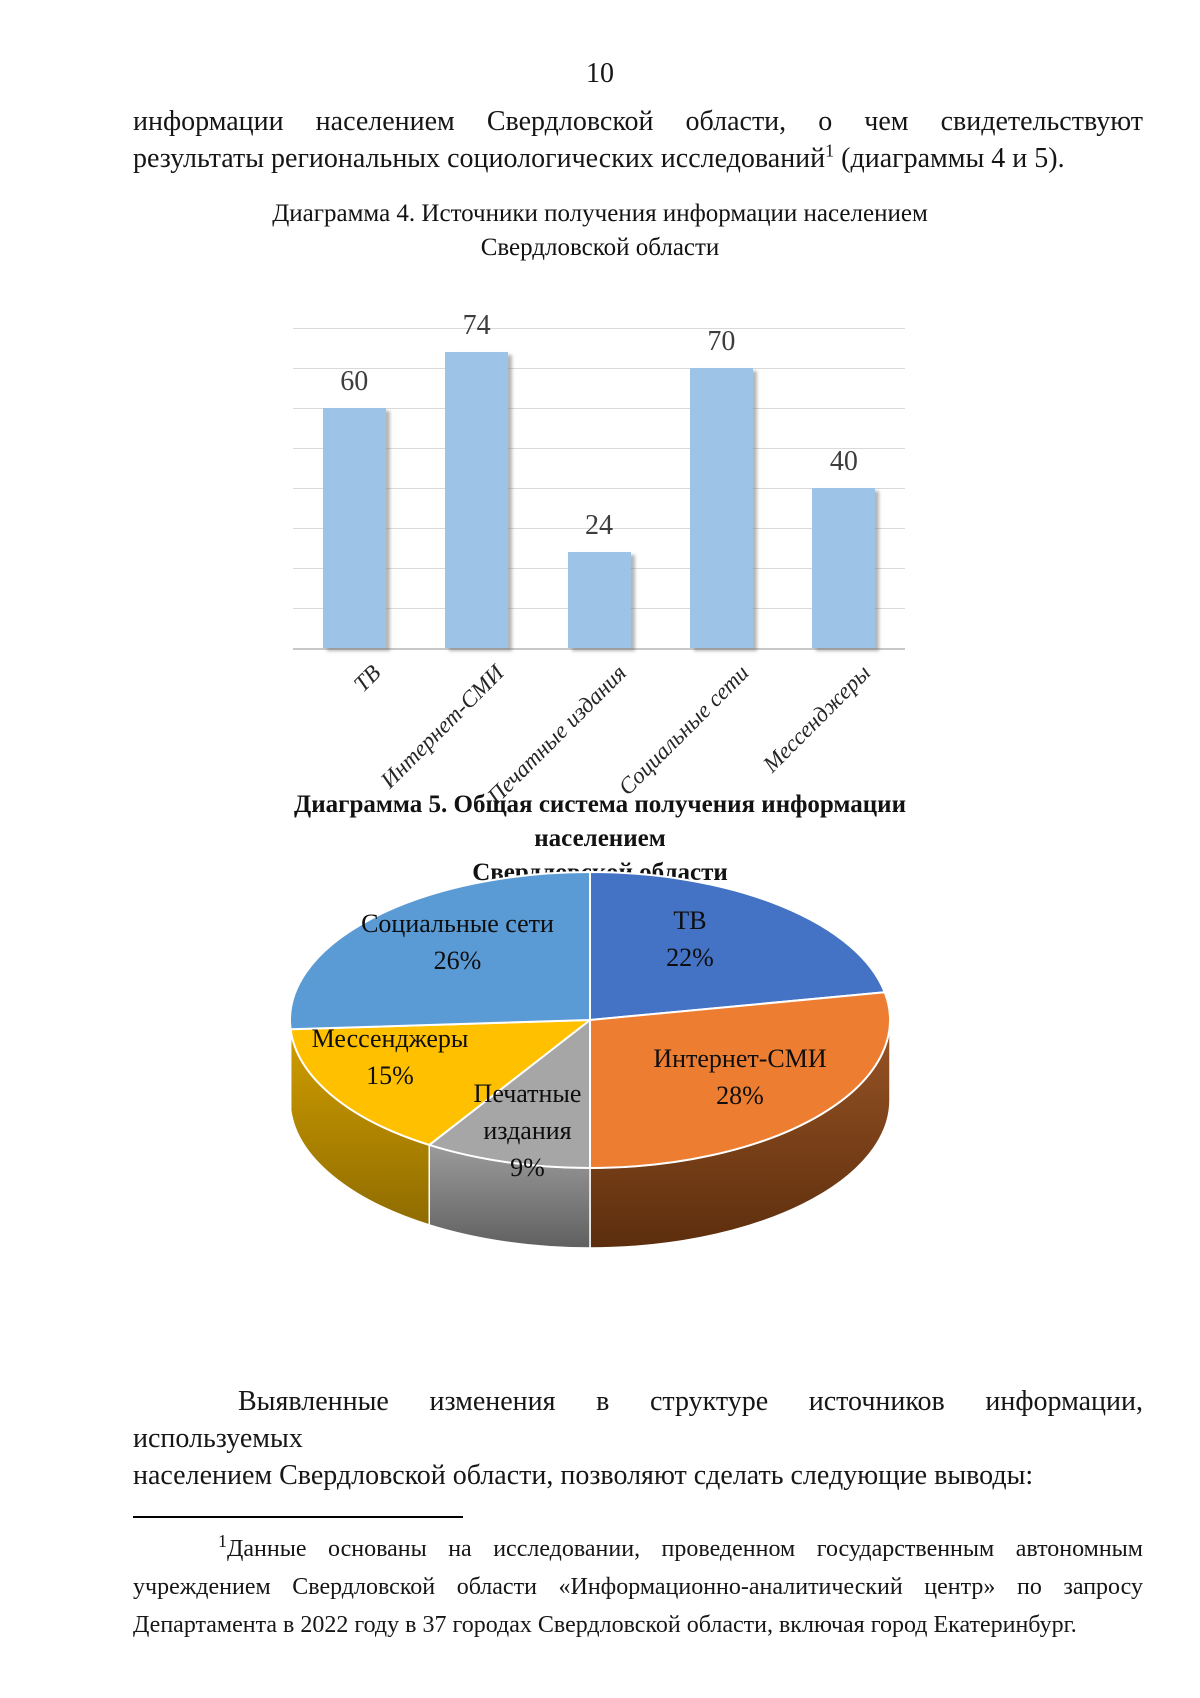 This screenshot has width=1200, height=1698. Describe the element at coordinates (527, 1167) in the screenshot. I see `pie-slice-percent: 9%` at that location.